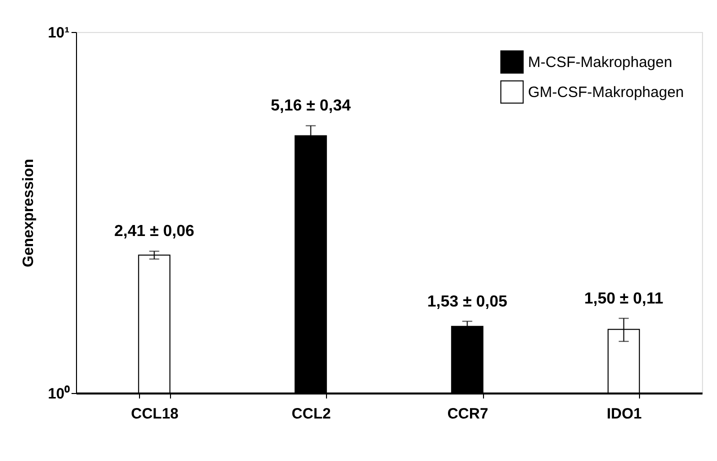  I want to click on y-tick-label: 10¹, so click(59, 33).